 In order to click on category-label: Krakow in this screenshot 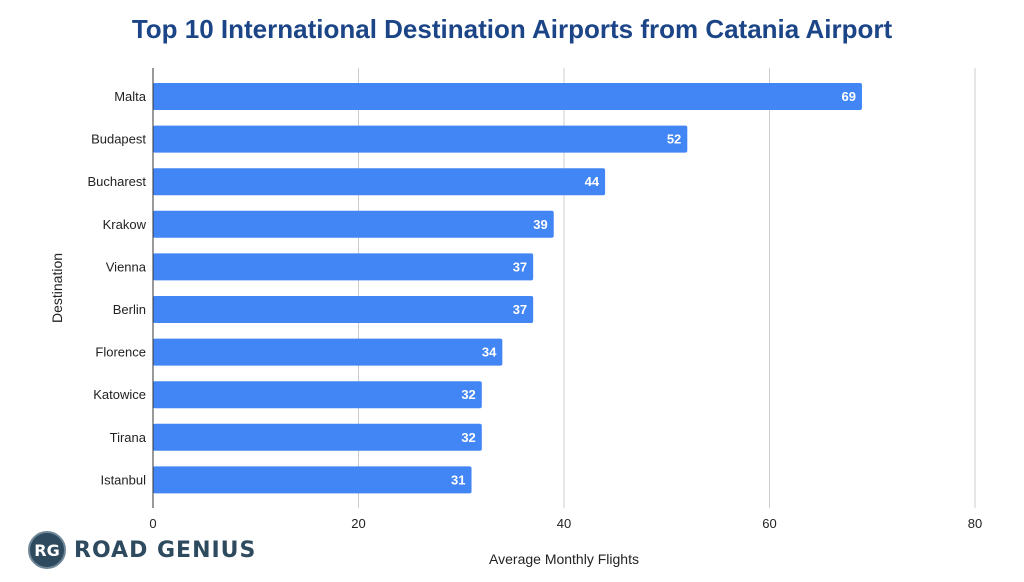, I will do `click(125, 224)`.